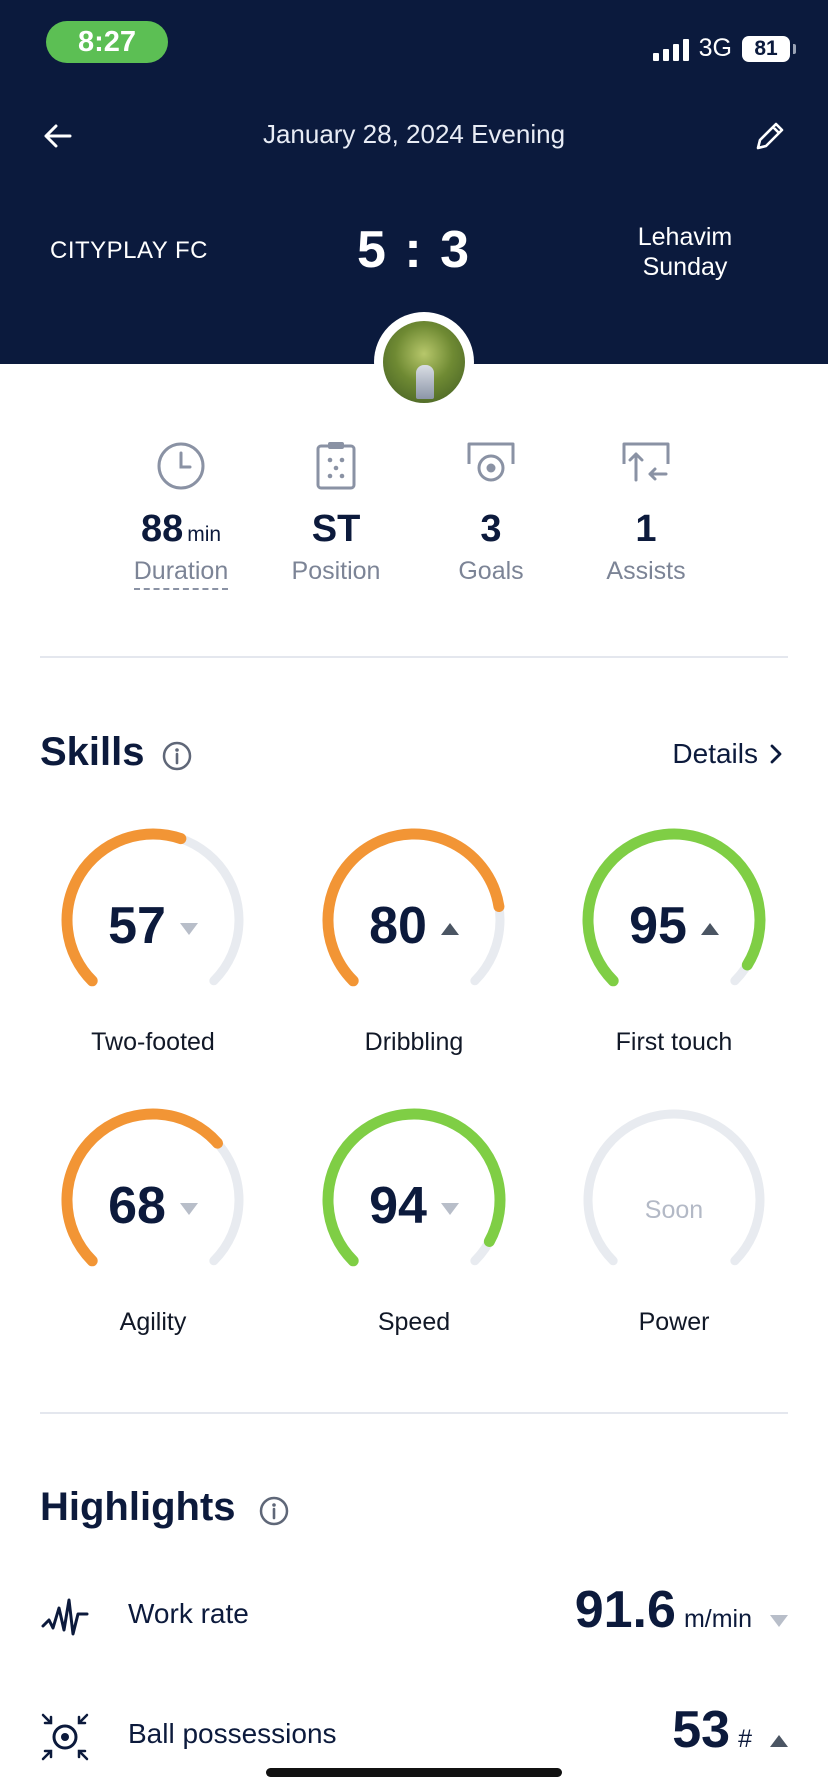  What do you see at coordinates (137, 926) in the screenshot?
I see `skill-value: 57` at bounding box center [137, 926].